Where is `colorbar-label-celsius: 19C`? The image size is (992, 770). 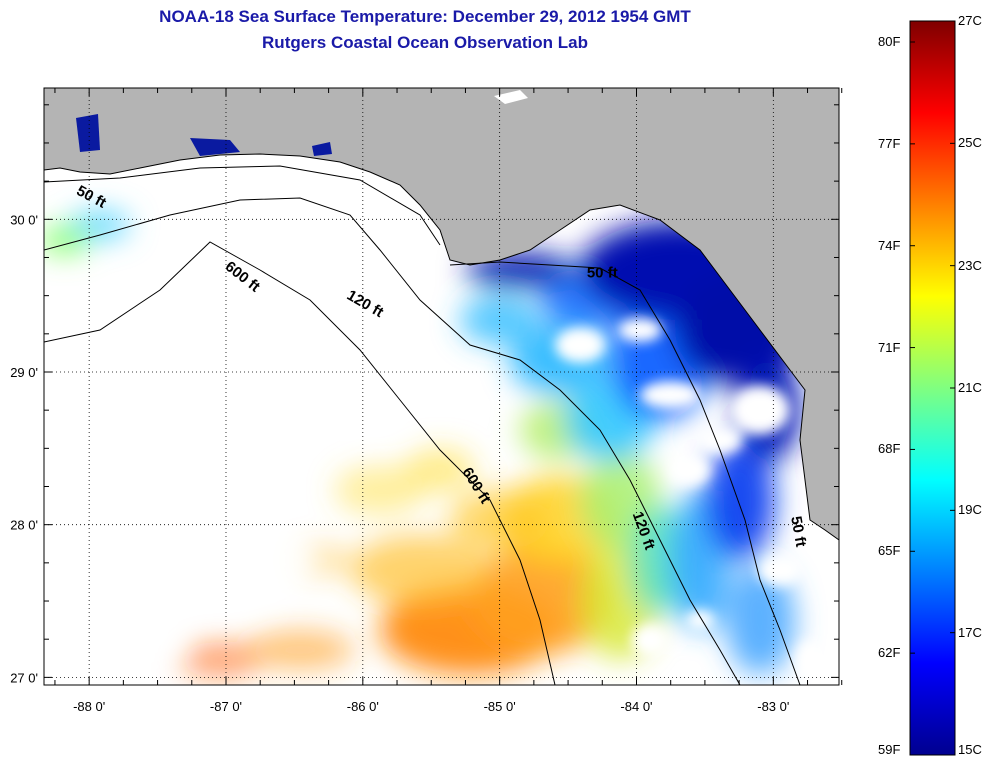
colorbar-label-celsius: 19C is located at coordinates (970, 510).